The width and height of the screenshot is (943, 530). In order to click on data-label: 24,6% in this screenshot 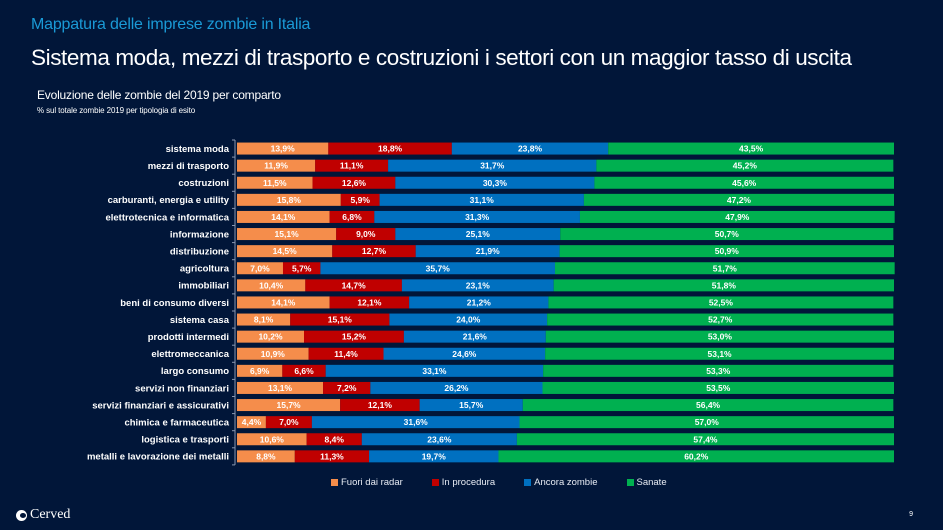, I will do `click(464, 354)`.